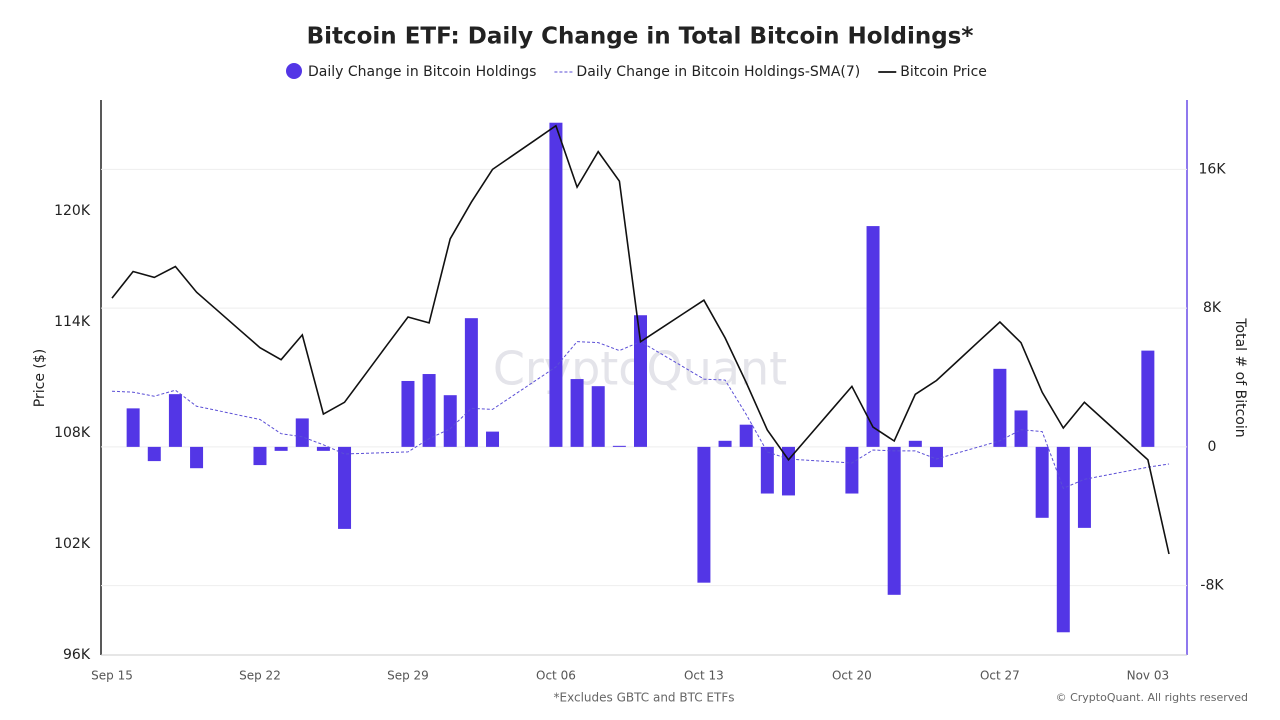  Describe the element at coordinates (556, 676) in the screenshot. I see `x-tick-label: Oct 06` at that location.